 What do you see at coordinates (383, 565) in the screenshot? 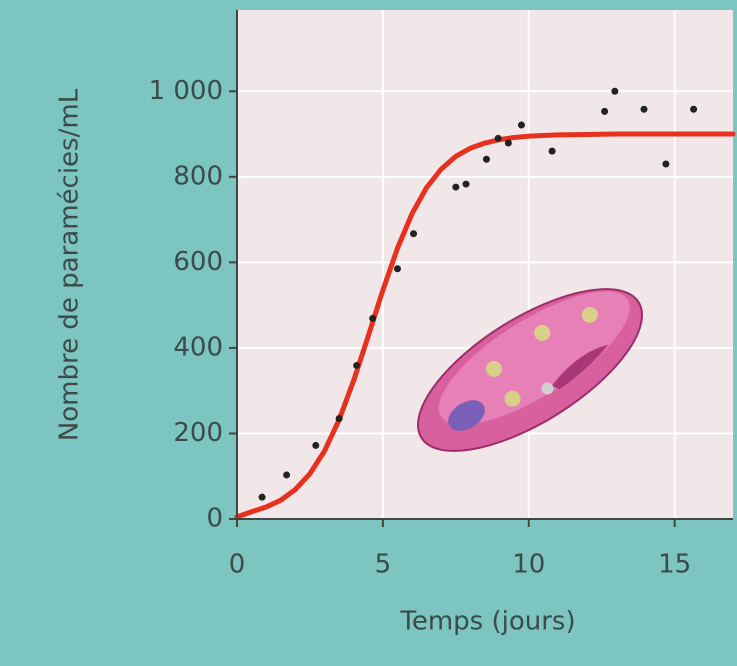
I see `x-tick-label: 5` at bounding box center [383, 565].